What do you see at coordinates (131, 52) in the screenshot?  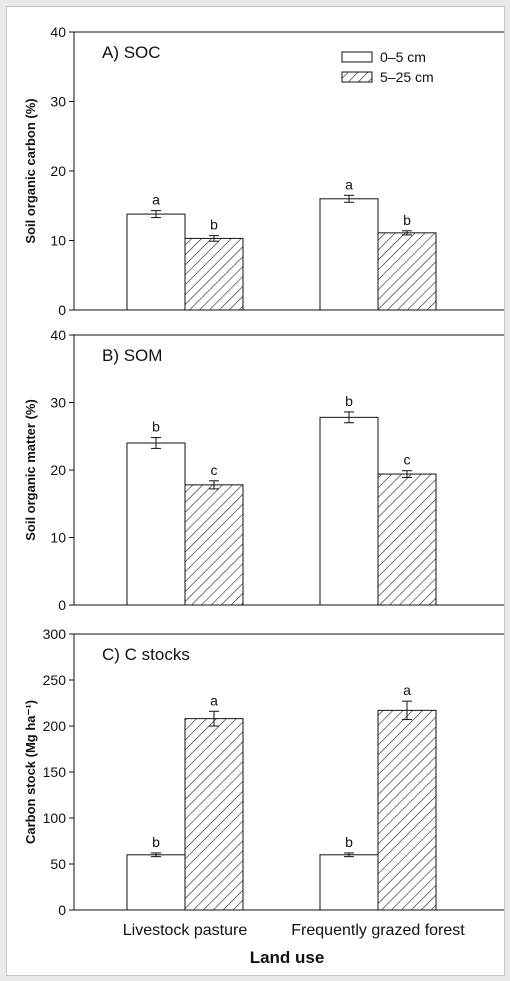 I see `panel-title: A) SOC` at bounding box center [131, 52].